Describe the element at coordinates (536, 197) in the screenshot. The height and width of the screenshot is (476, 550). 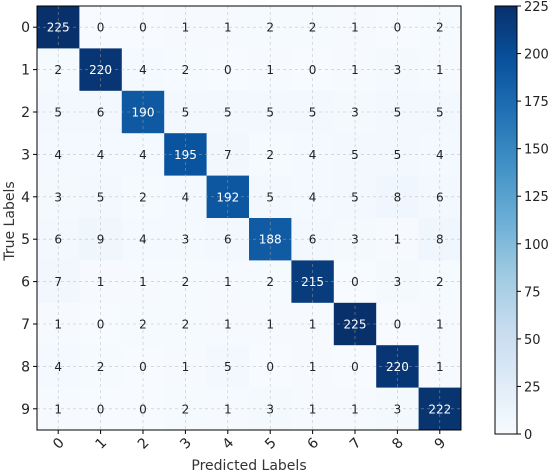
I see `colorbar-tick-label: 125` at that location.